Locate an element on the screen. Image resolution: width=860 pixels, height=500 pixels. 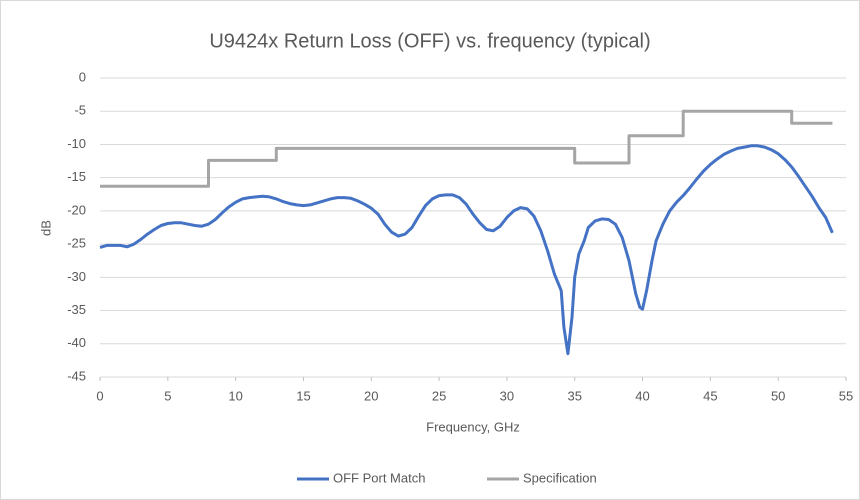
x-tick-label: 35 is located at coordinates (574, 395).